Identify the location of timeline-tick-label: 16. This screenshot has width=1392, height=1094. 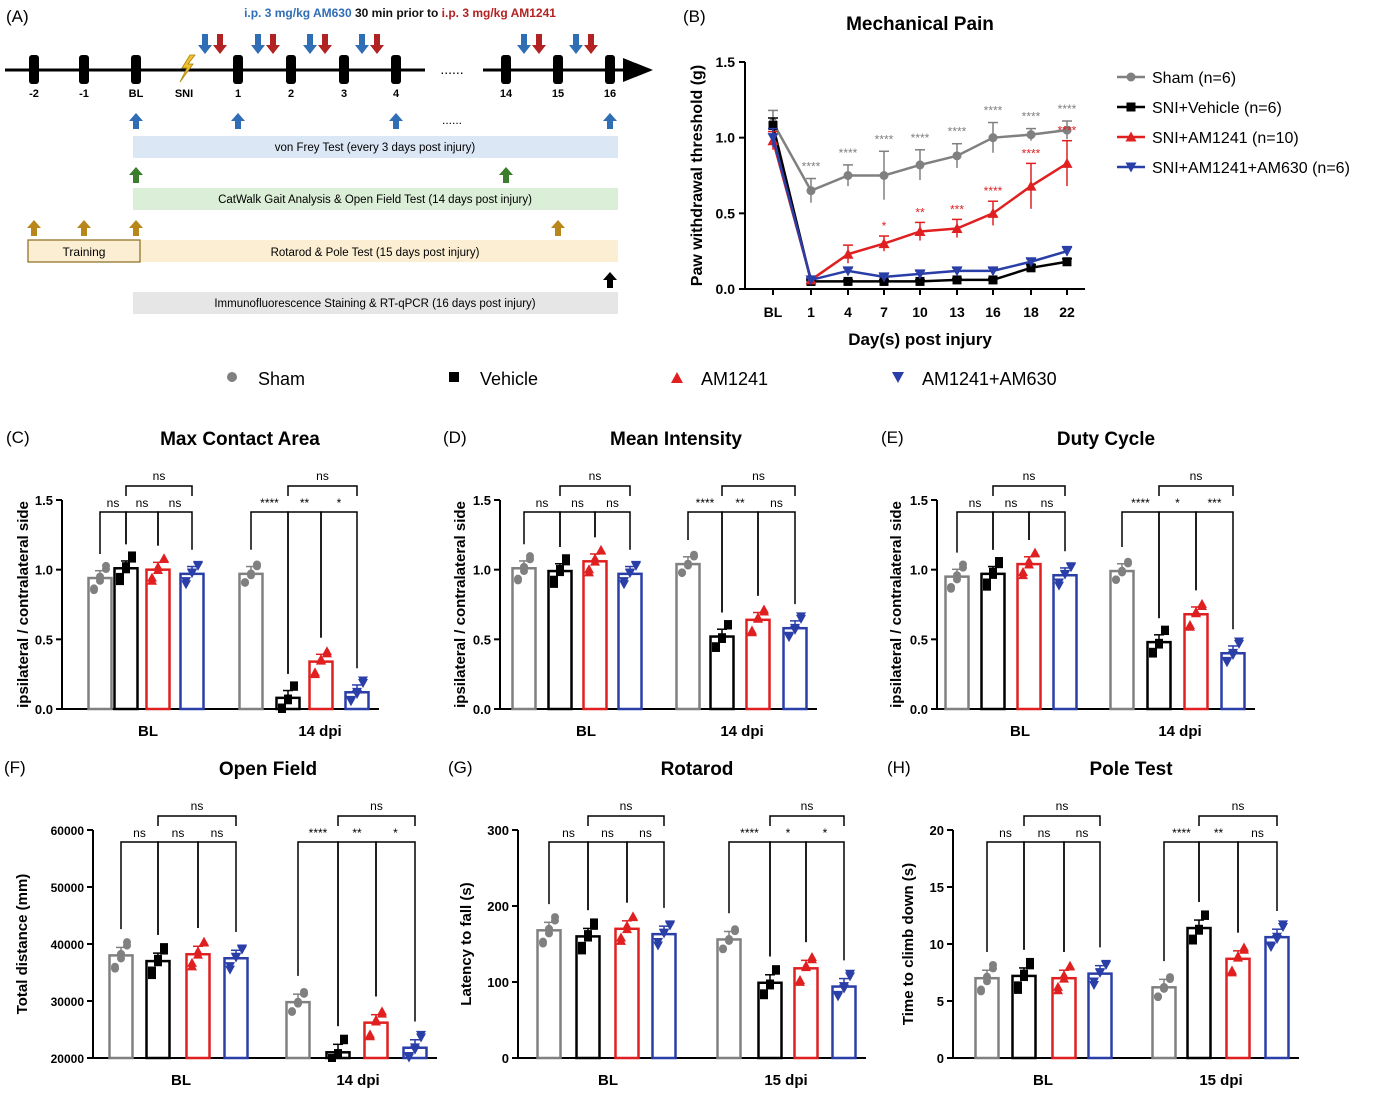
(610, 94).